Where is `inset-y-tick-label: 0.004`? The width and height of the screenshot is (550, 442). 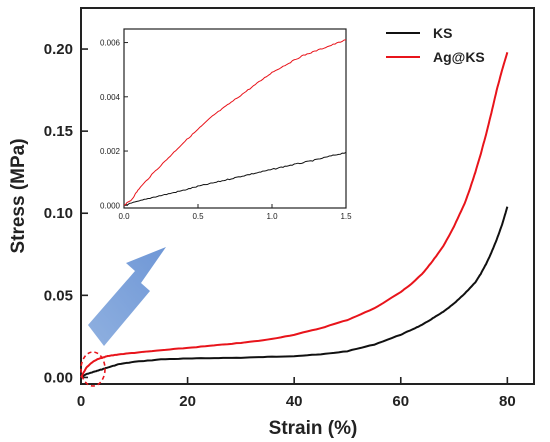 inset-y-tick-label: 0.004 is located at coordinates (110, 97).